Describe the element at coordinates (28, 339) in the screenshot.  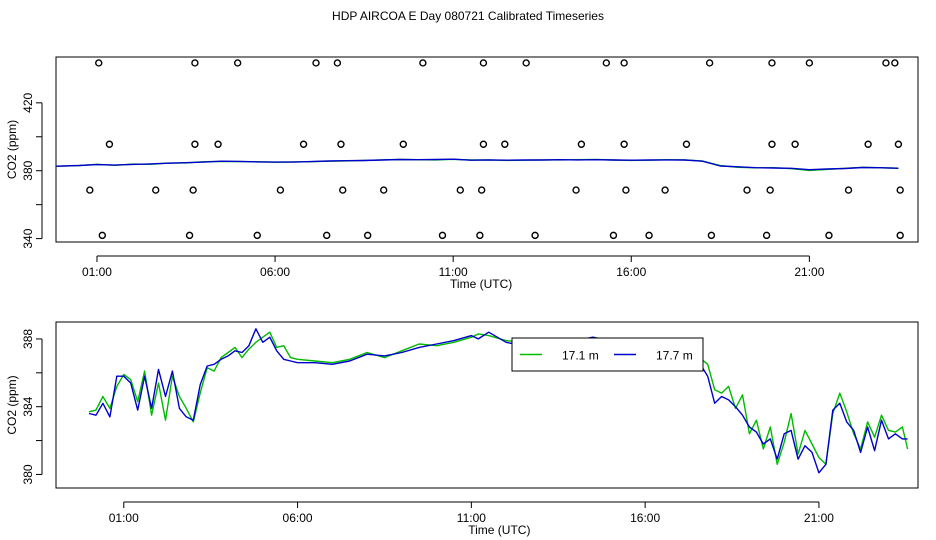
I see `y-tick-label: 388` at that location.